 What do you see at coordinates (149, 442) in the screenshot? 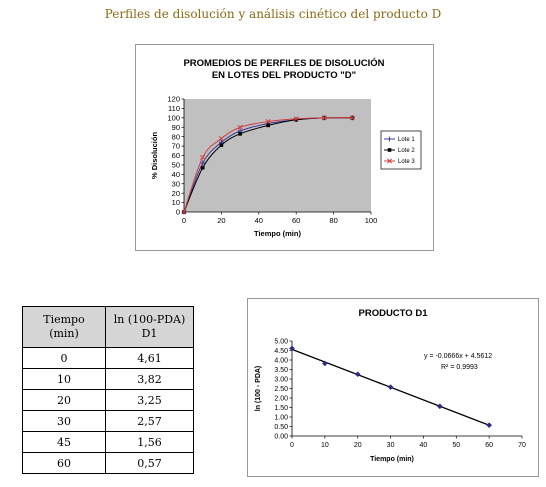
I see `table-cell-ln: 1,56` at bounding box center [149, 442].